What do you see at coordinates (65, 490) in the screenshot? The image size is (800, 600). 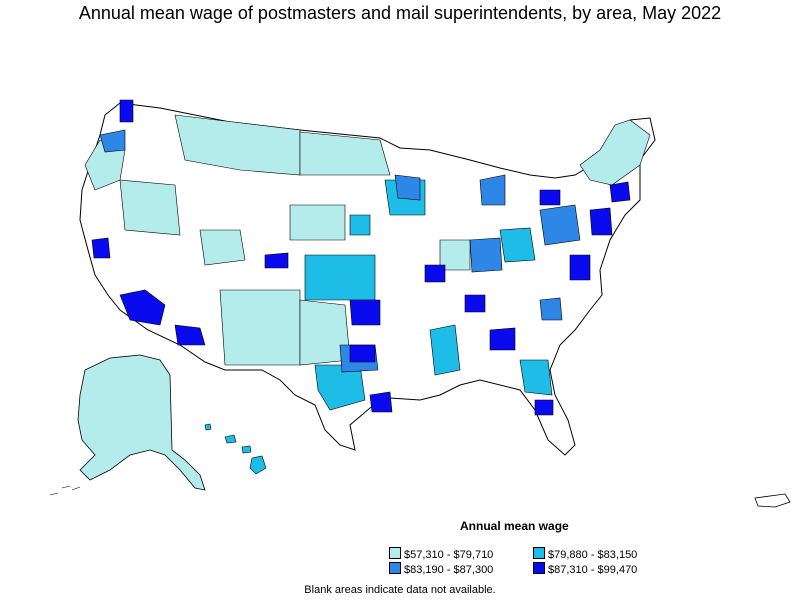 I see `aleutian-islands` at bounding box center [65, 490].